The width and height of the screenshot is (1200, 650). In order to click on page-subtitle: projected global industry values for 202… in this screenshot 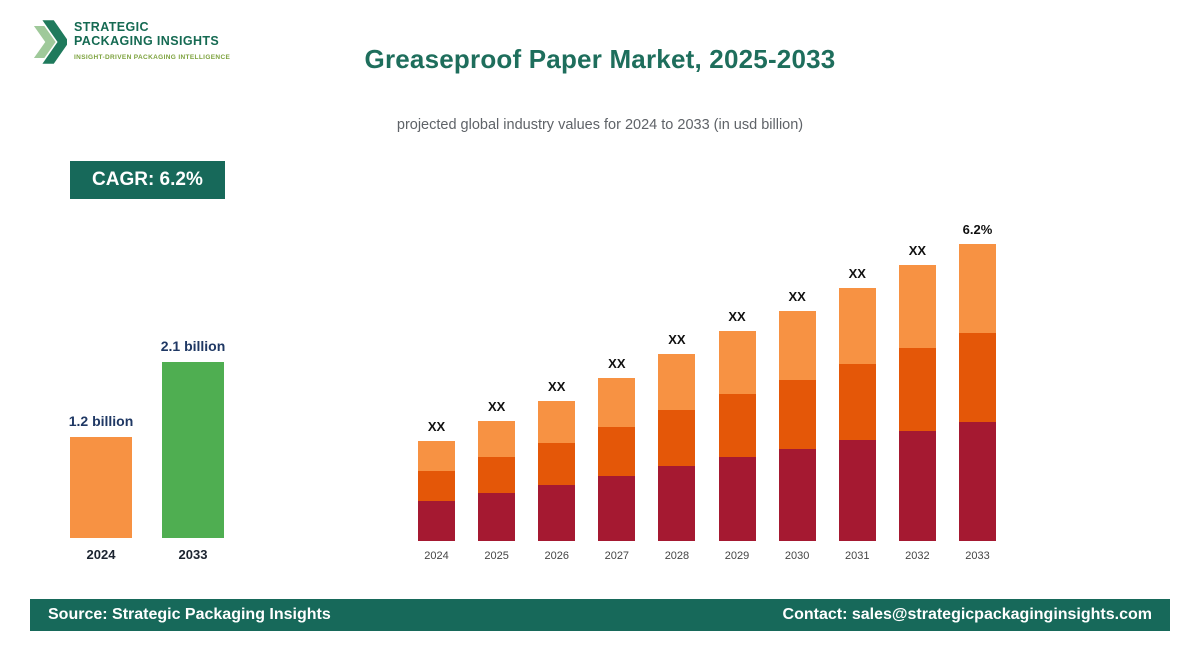, I will do `click(600, 125)`.